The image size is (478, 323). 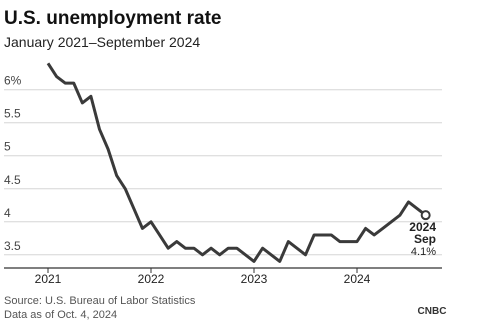 I want to click on x-tick-label: 2023, so click(x=254, y=279).